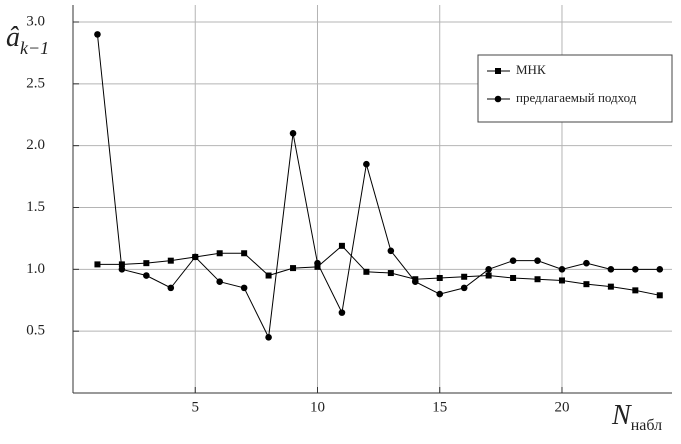  I want to click on legend-label: МНК, so click(531, 69).